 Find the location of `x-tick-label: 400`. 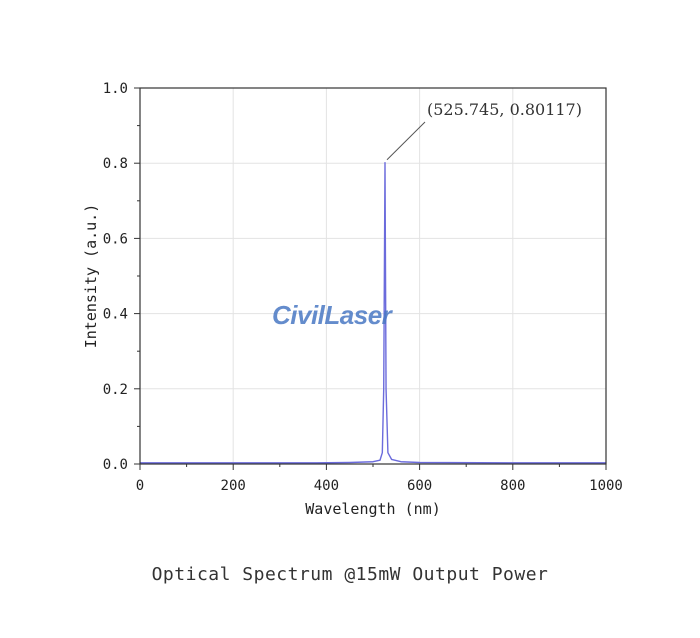

x-tick-label: 400 is located at coordinates (326, 486).